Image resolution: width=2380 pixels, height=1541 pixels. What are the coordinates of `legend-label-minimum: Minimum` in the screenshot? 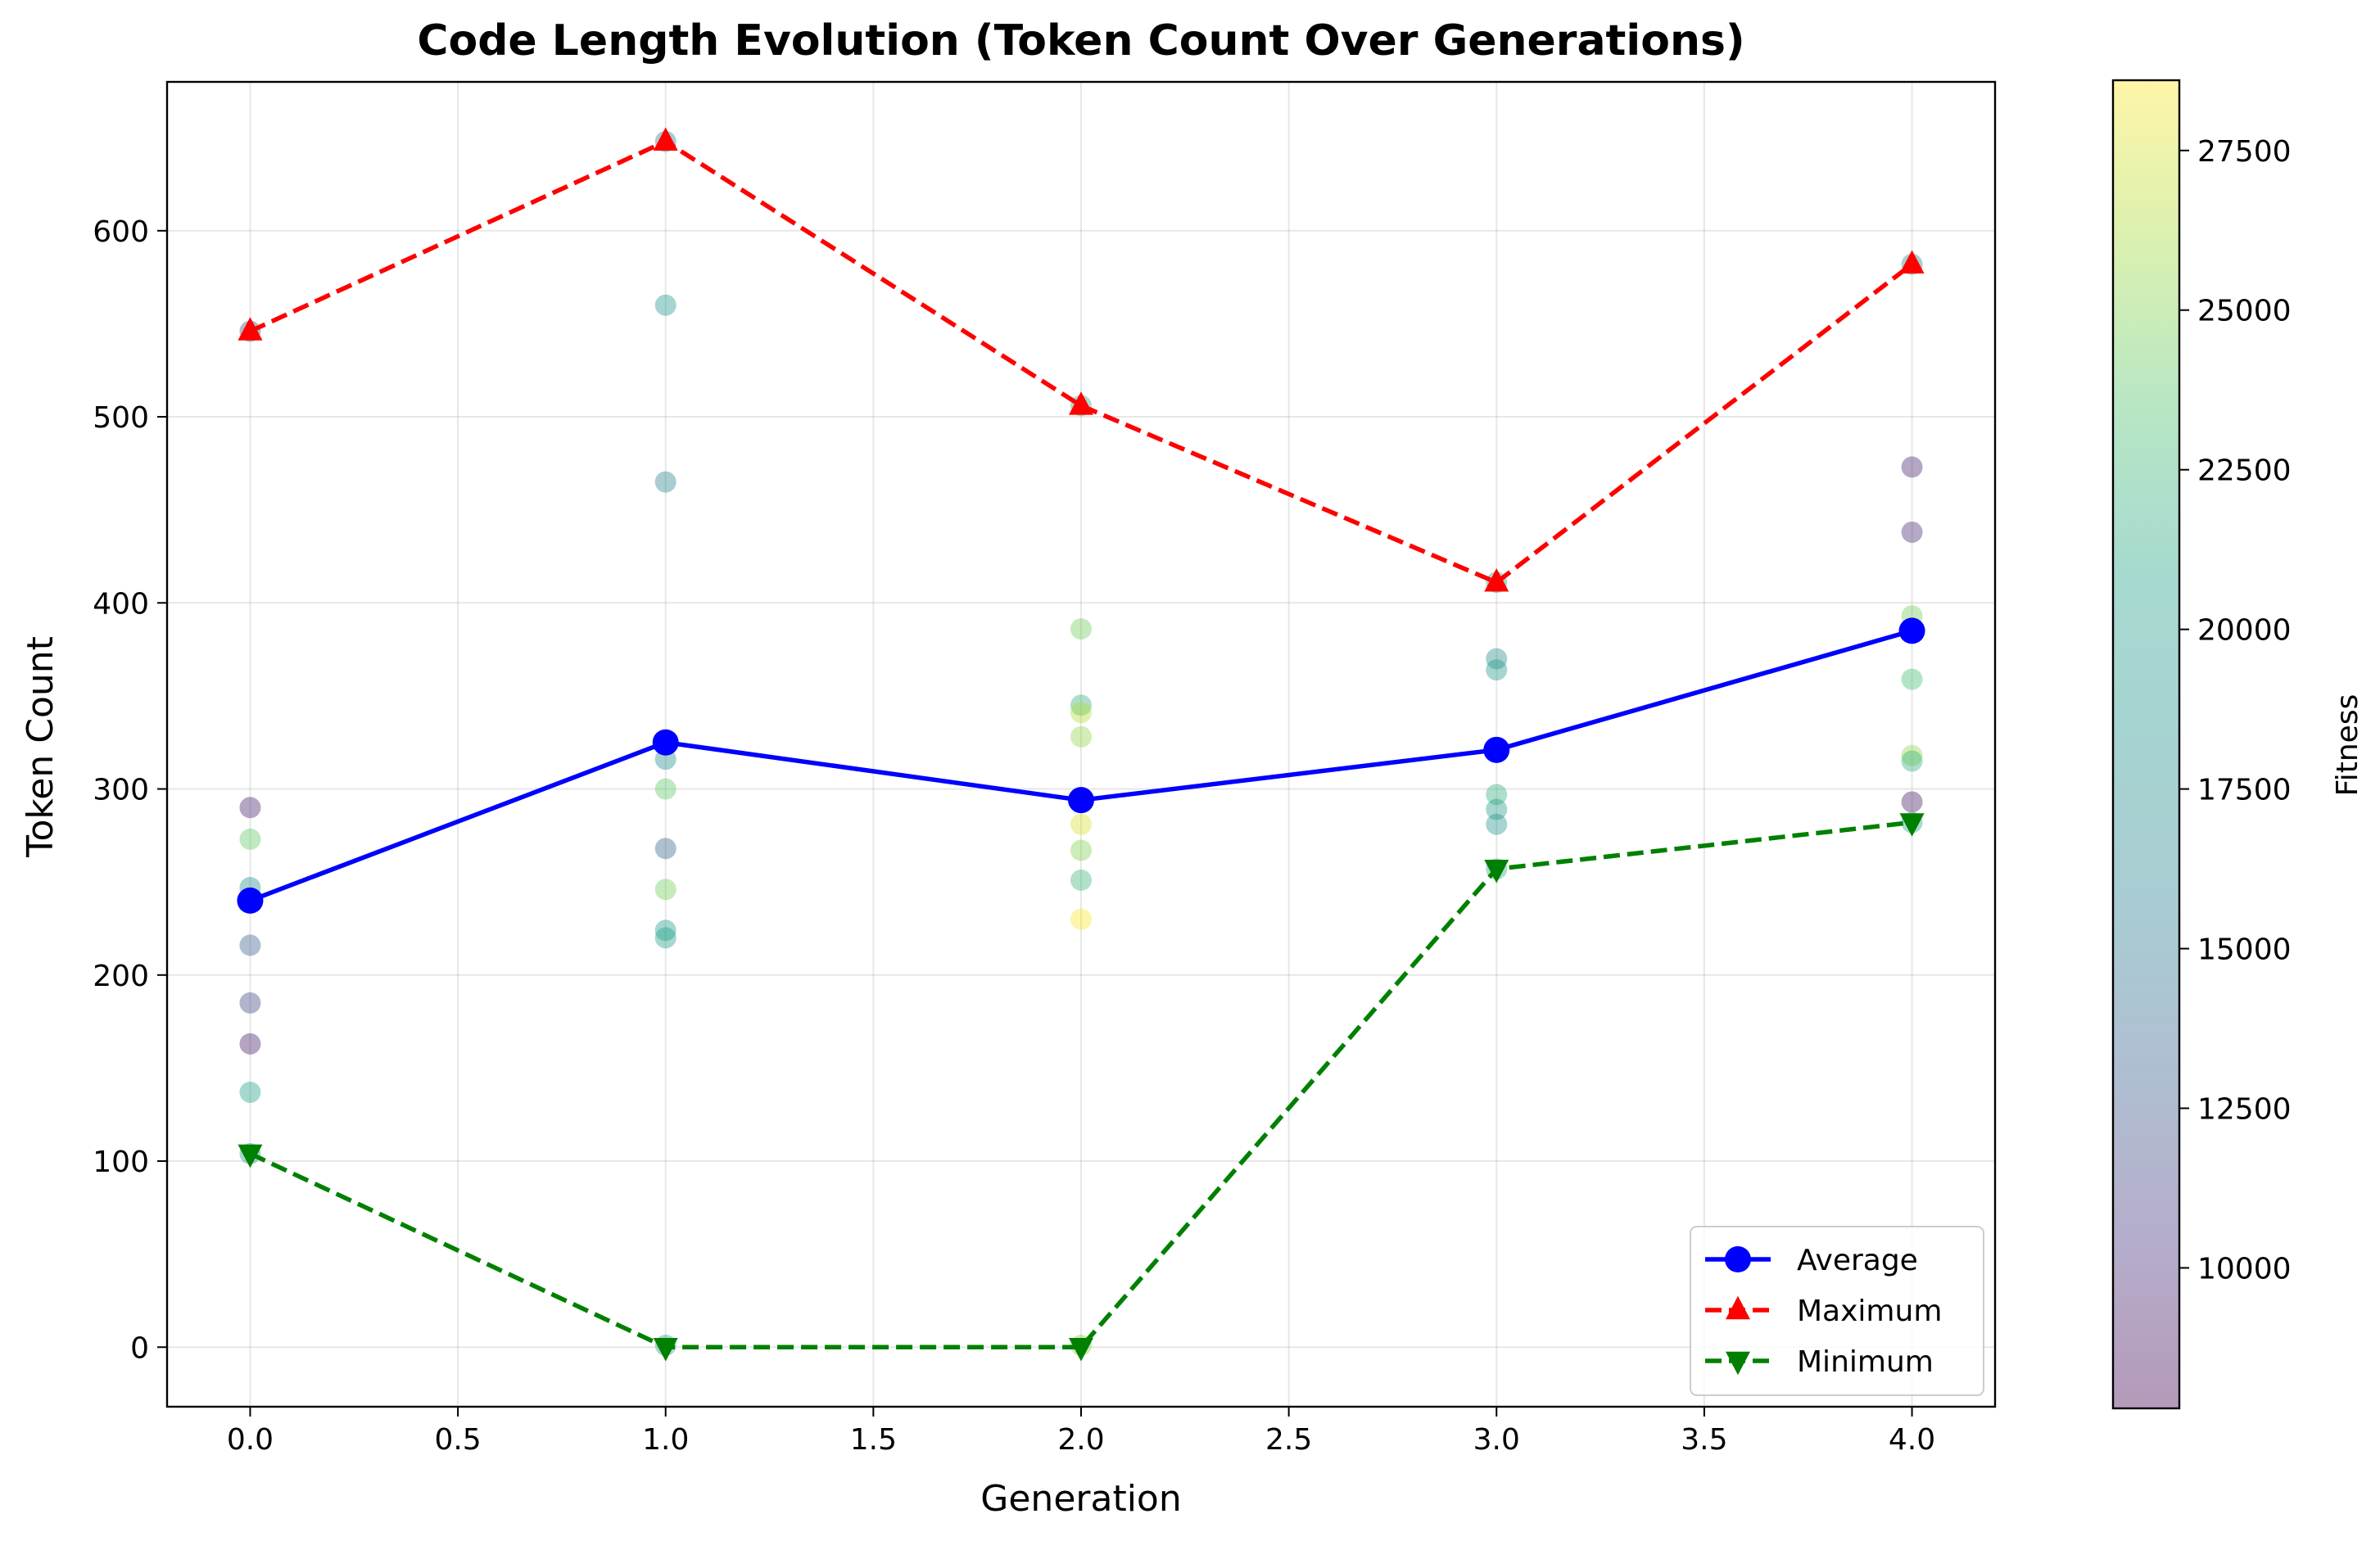 It's located at (1866, 1362).